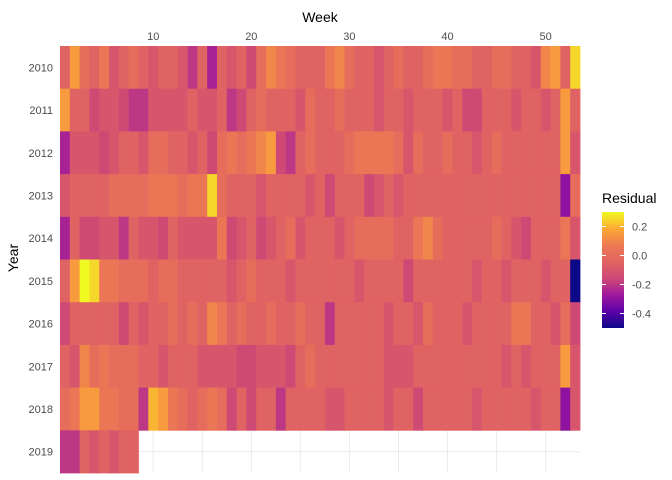 This screenshot has width=672, height=480. What do you see at coordinates (629, 259) in the screenshot?
I see `legend: Residual 0.2 0.0 -0.2 -0.4` at bounding box center [629, 259].